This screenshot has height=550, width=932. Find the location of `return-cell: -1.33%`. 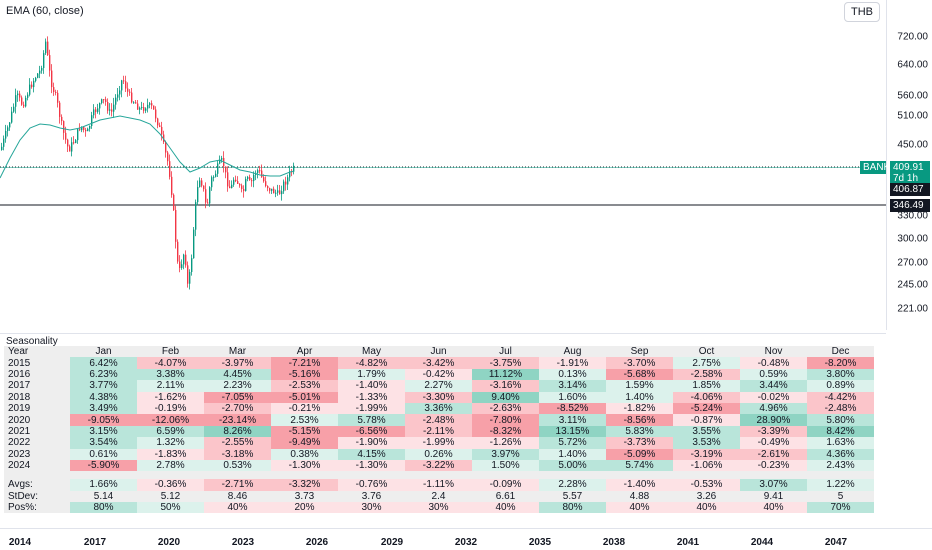

return-cell: -1.33% is located at coordinates (371, 397).